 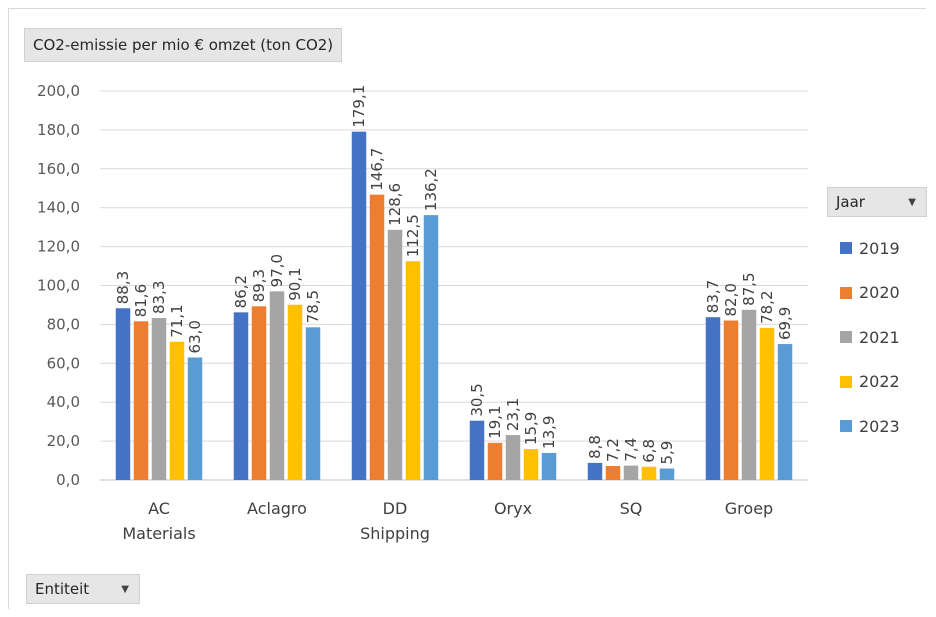 I want to click on data-label: 6,8, so click(x=649, y=451).